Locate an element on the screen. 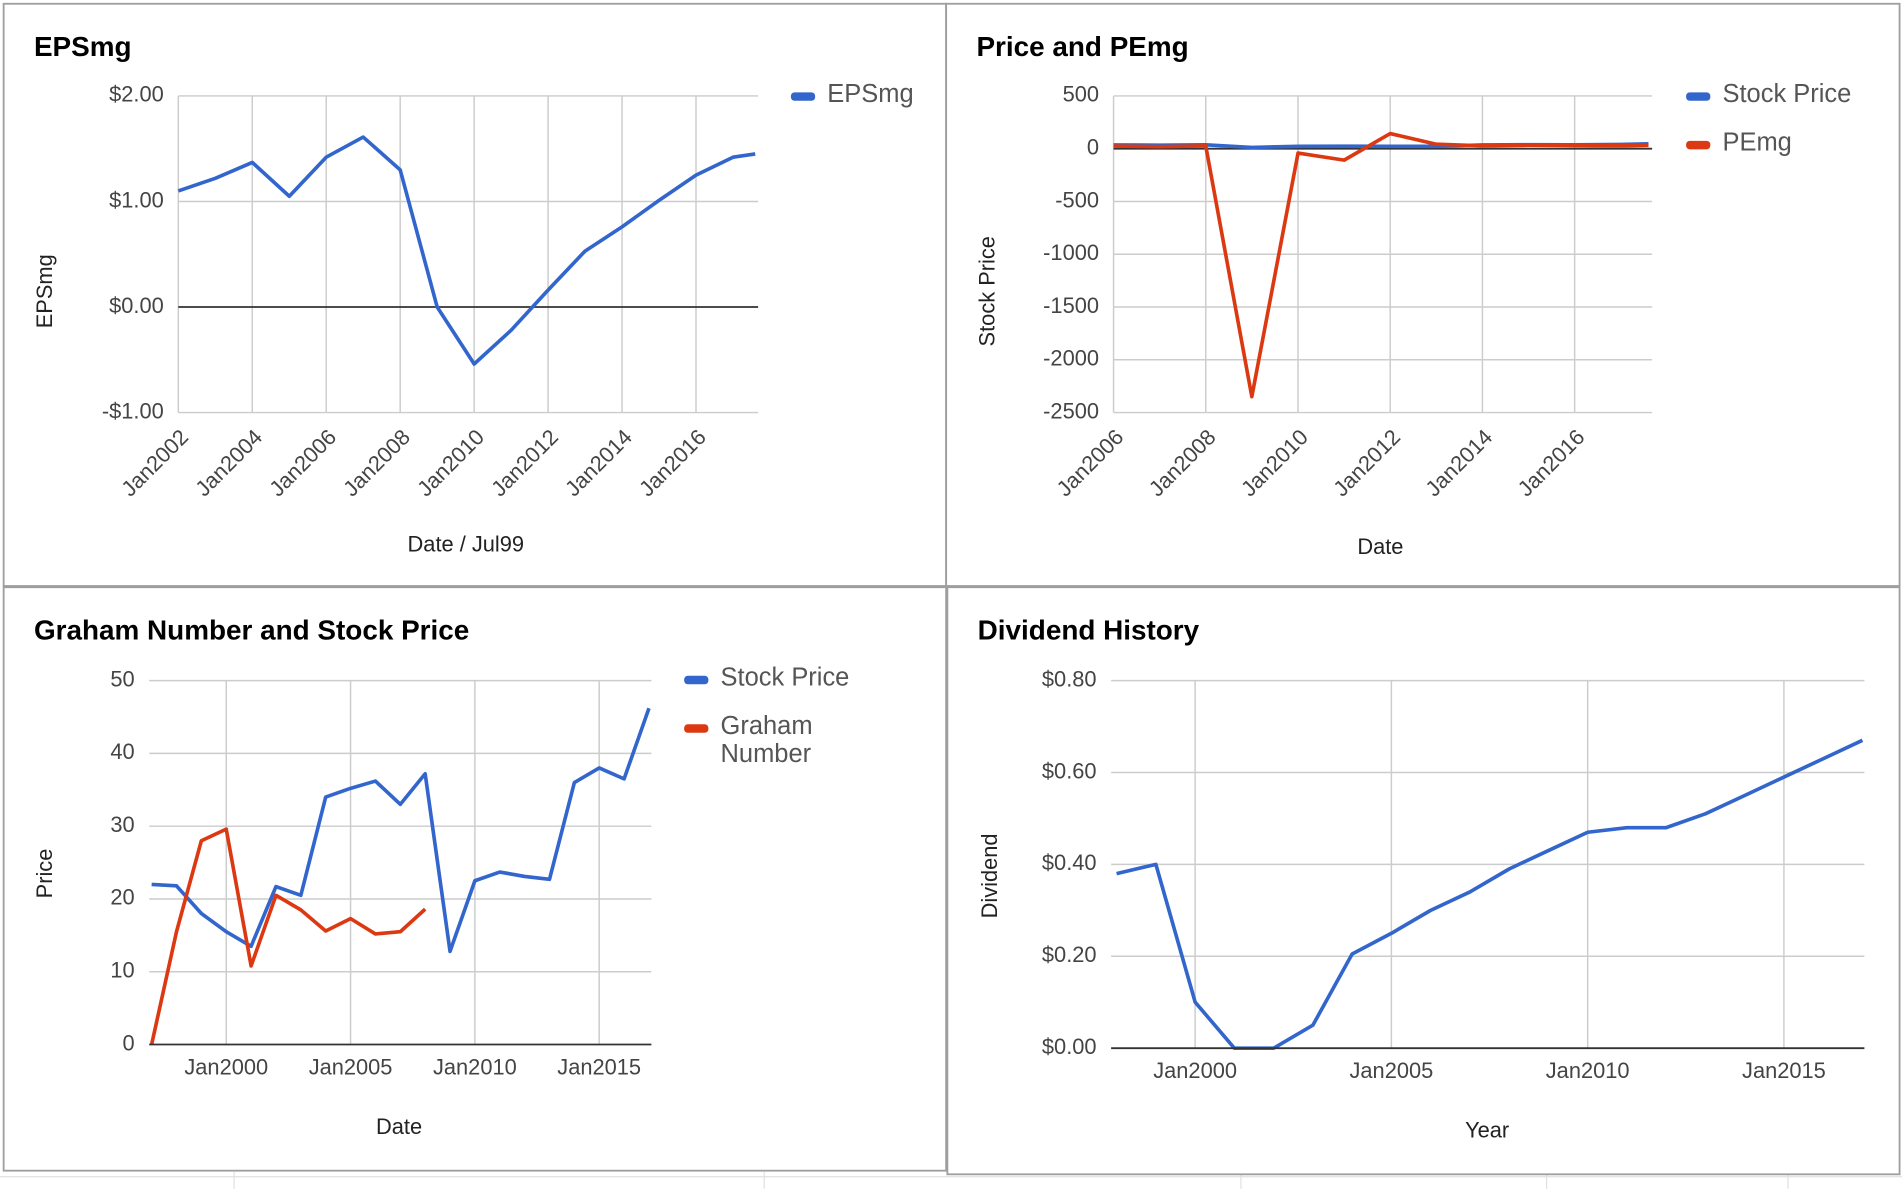 Image resolution: width=1902 pixels, height=1193 pixels. y-tick-label: $0.20 is located at coordinates (1069, 954).